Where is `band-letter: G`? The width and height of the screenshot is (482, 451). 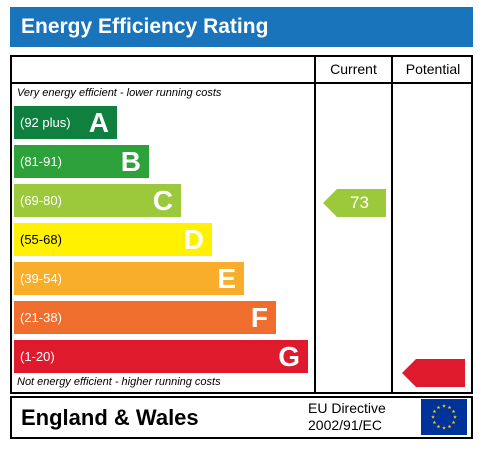 band-letter: G is located at coordinates (289, 356).